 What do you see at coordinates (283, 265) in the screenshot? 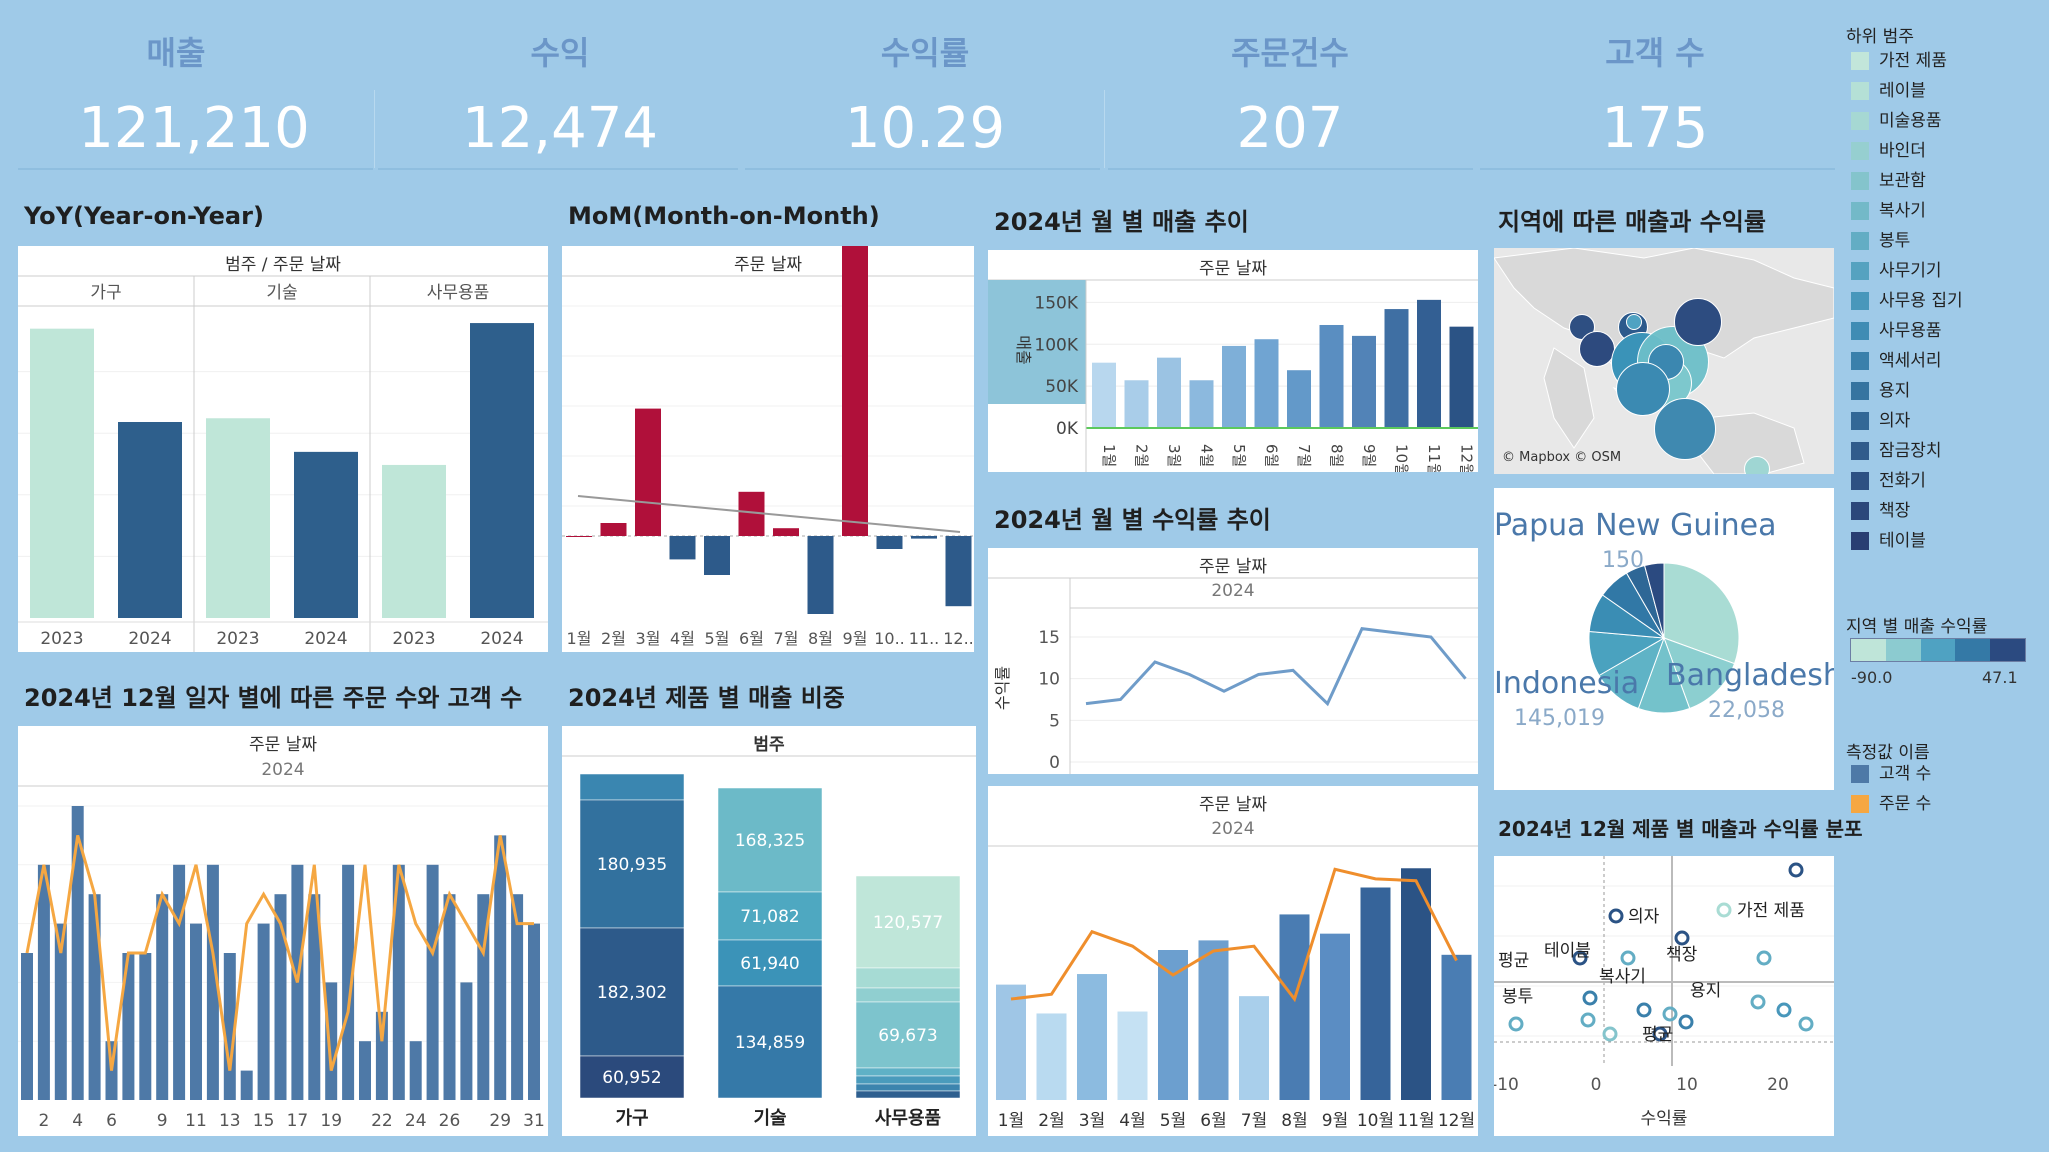
I see `yoy-header: 범주 / 주문 날짜` at bounding box center [283, 265].